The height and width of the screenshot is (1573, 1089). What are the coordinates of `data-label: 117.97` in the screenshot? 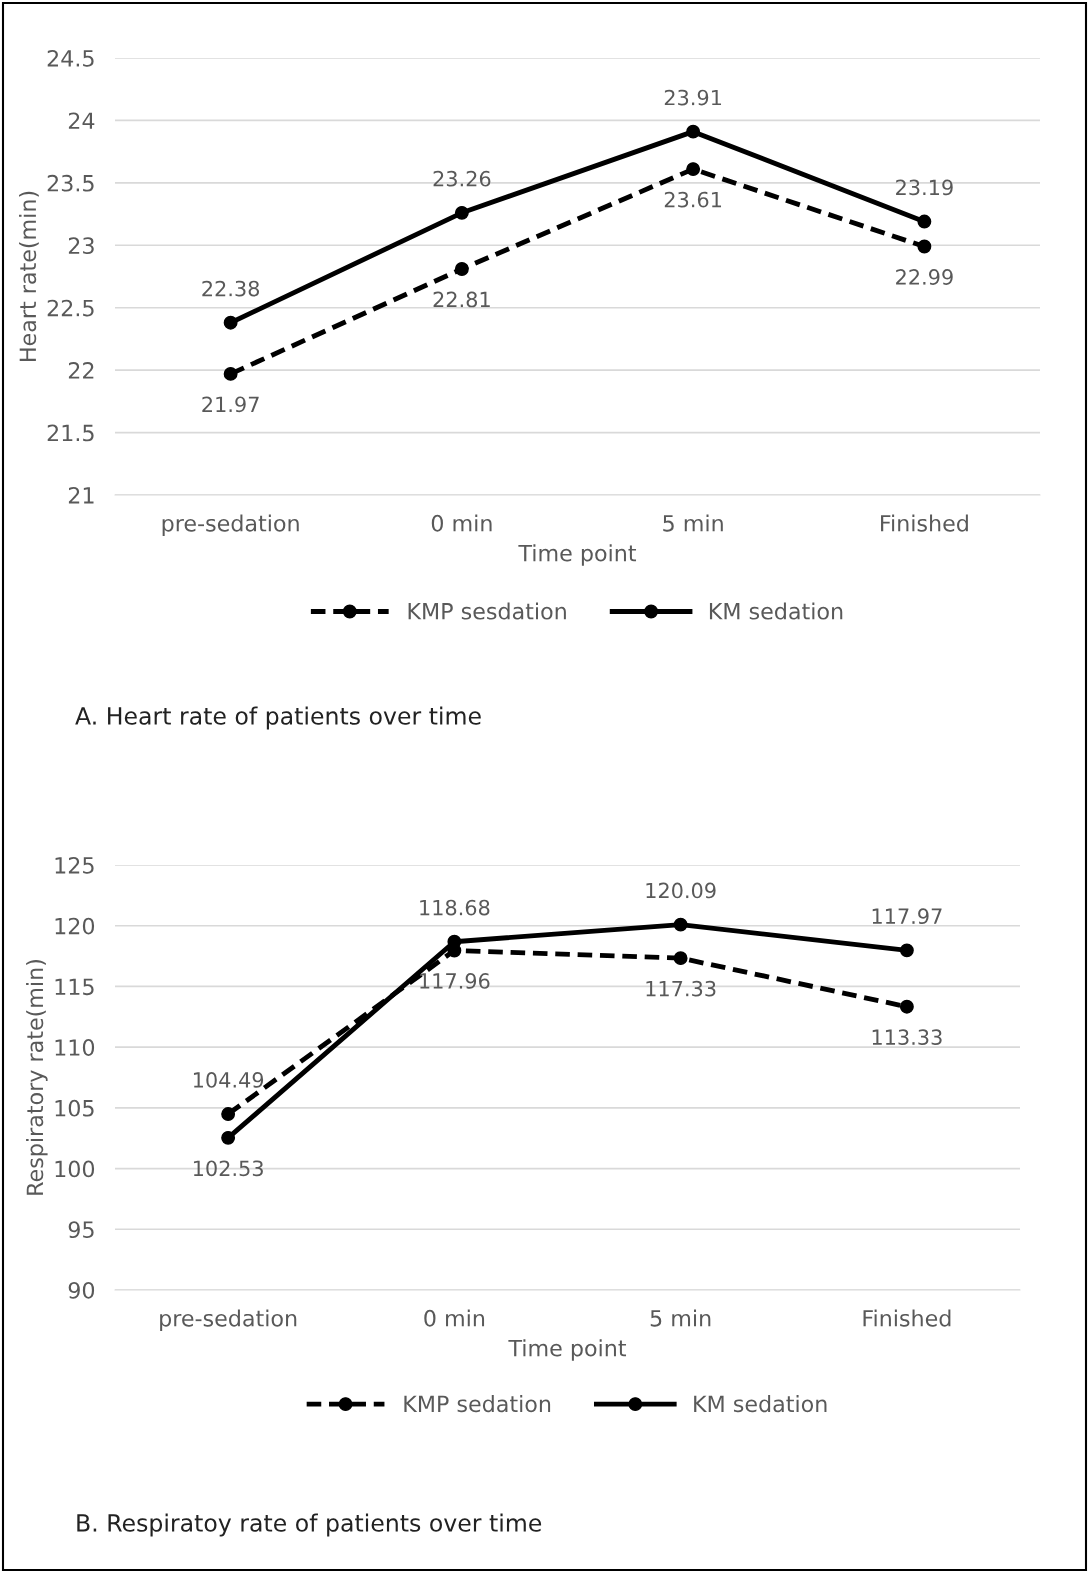 It's located at (907, 916).